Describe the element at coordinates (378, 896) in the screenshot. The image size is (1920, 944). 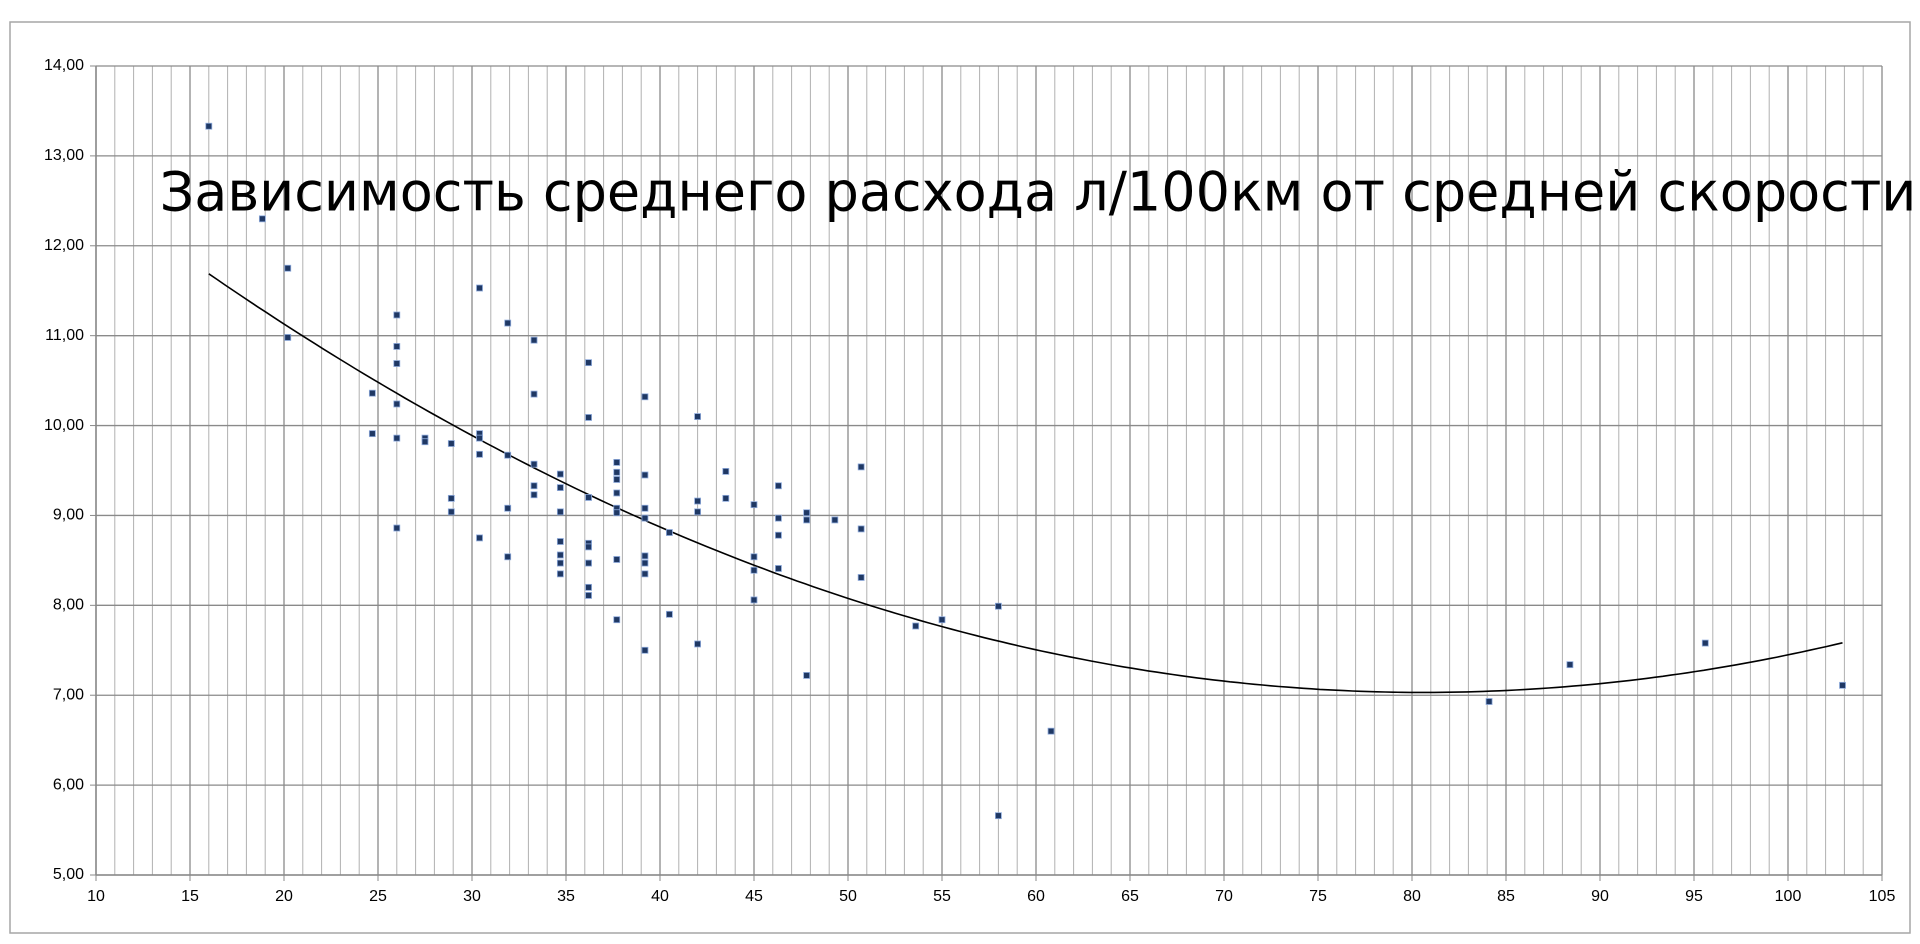
I see `x-tick-label: 25` at that location.